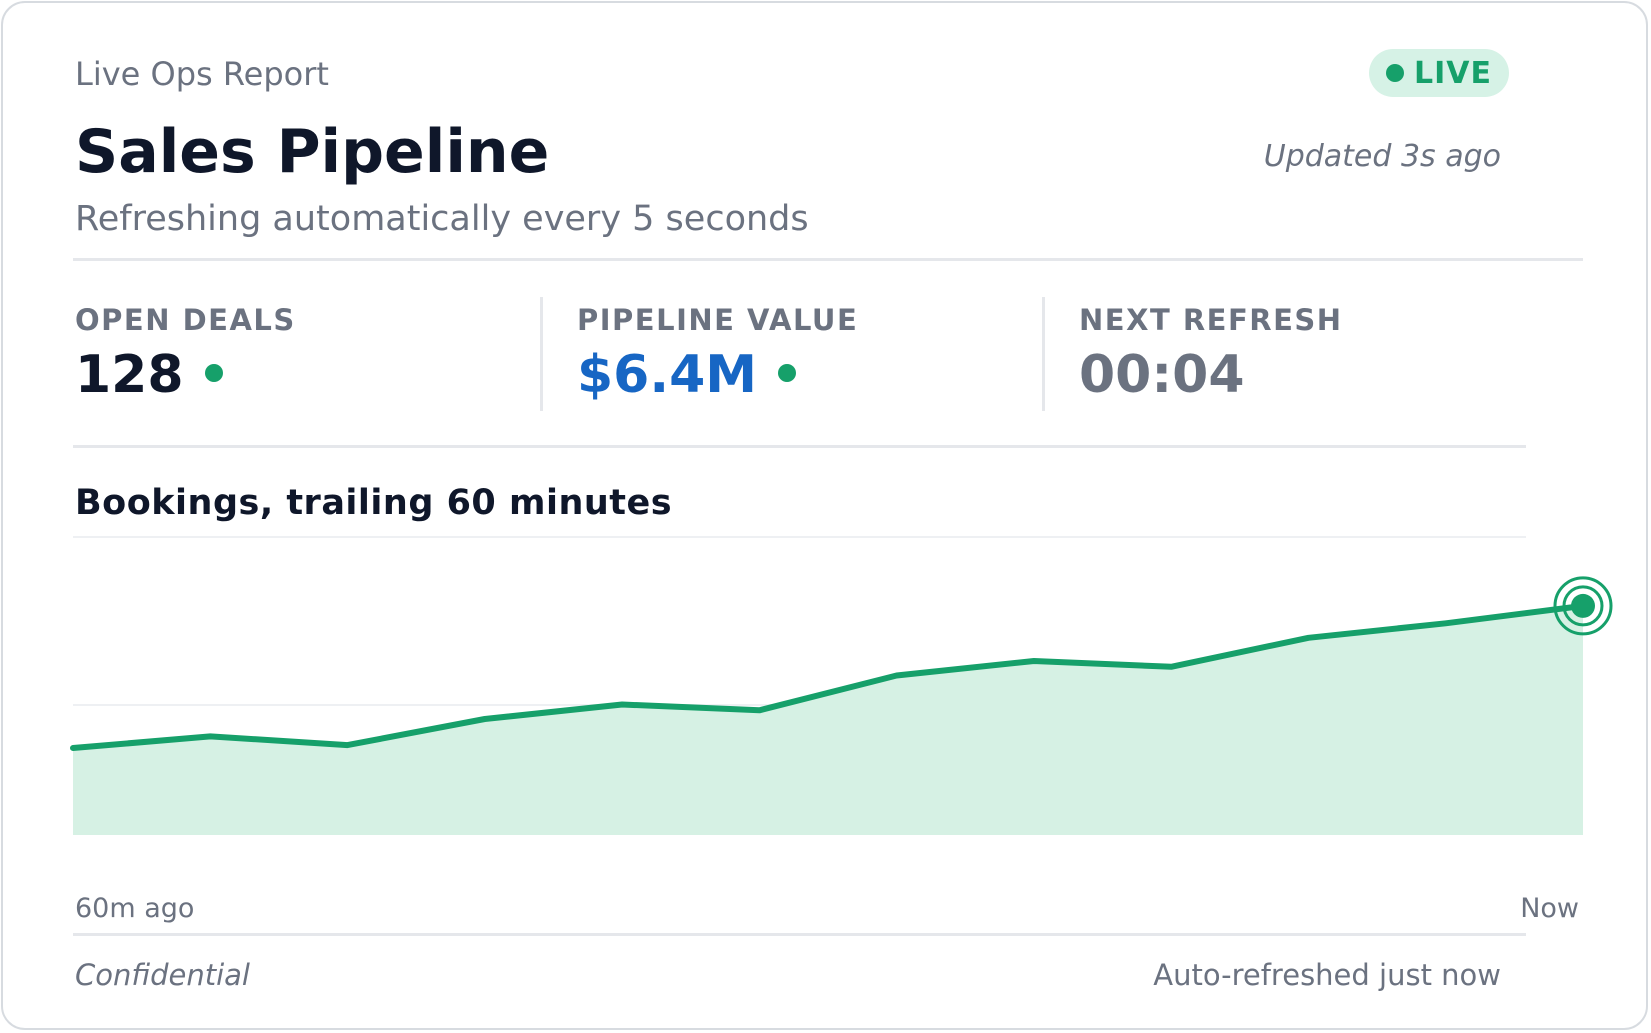 This screenshot has height=1033, width=1651. I want to click on live-badge-label: LIVE, so click(1453, 73).